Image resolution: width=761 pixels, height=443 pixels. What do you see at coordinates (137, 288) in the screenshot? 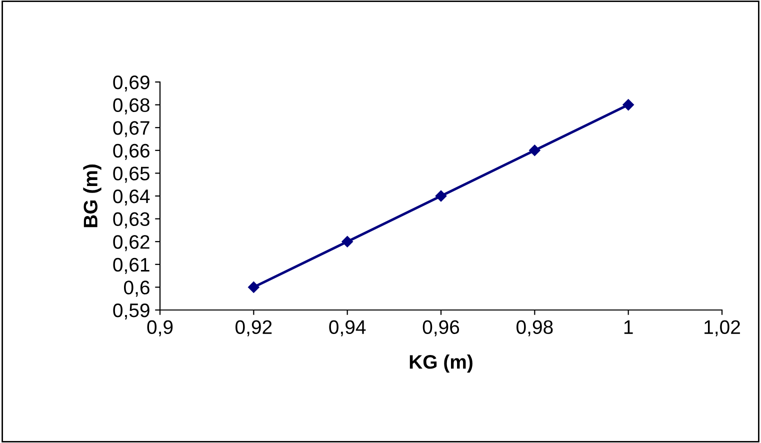
I see `y-tick-label: 0,6` at bounding box center [137, 288].